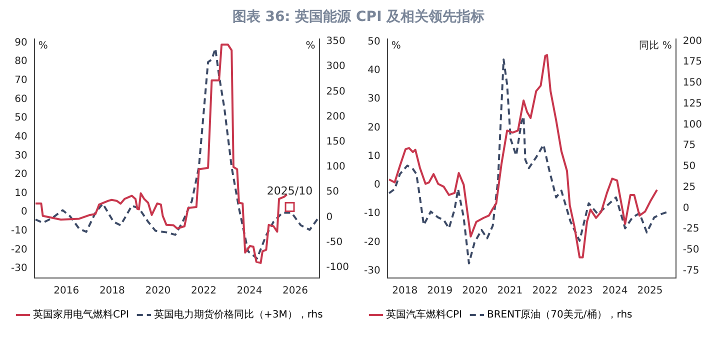 The width and height of the screenshot is (717, 344). I want to click on y2-tick-label: 250, so click(336, 92).